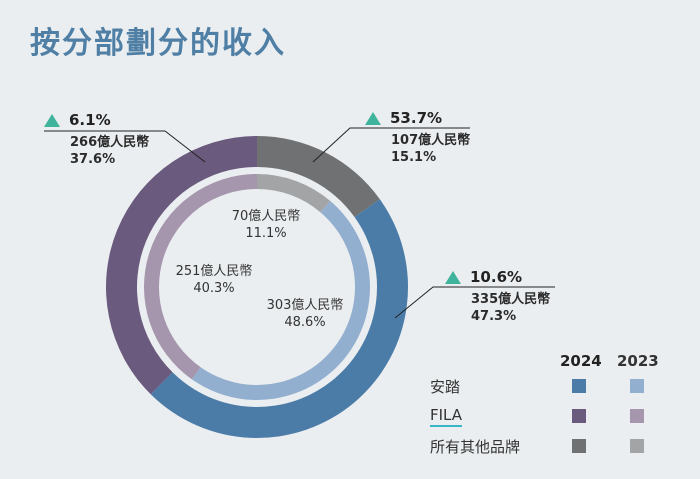  I want to click on swatch-fila-2023, so click(637, 416).